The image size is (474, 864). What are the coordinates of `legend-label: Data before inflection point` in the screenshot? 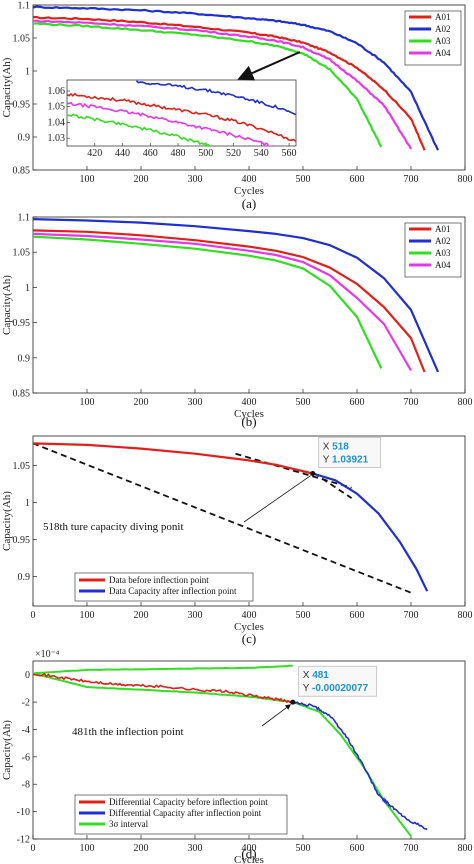 It's located at (159, 580).